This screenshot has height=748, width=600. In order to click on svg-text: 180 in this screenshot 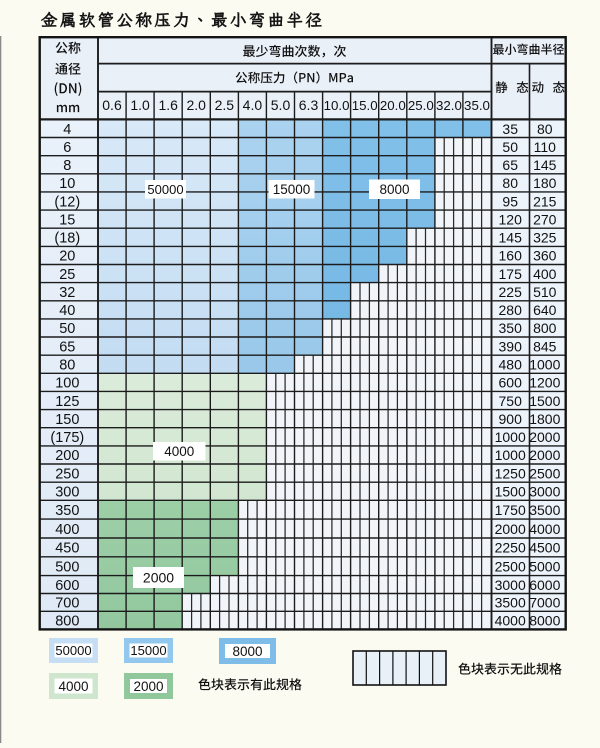, I will do `click(545, 183)`.